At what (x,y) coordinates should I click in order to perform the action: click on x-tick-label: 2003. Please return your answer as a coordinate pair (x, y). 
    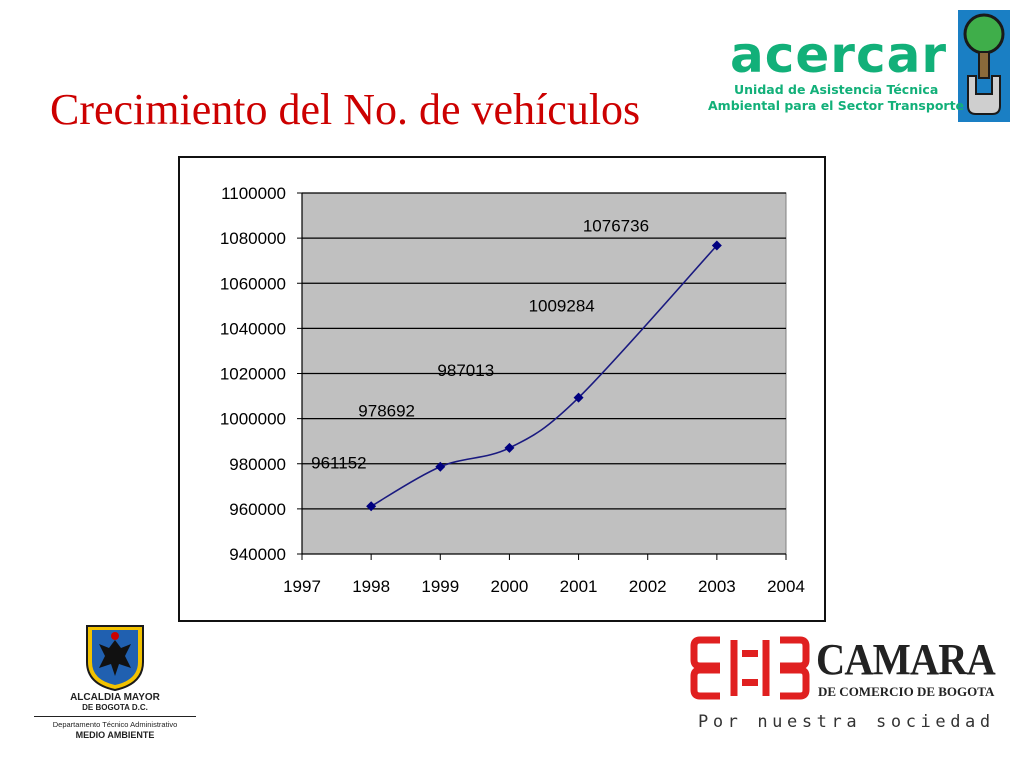
    Looking at the image, I should click on (717, 586).